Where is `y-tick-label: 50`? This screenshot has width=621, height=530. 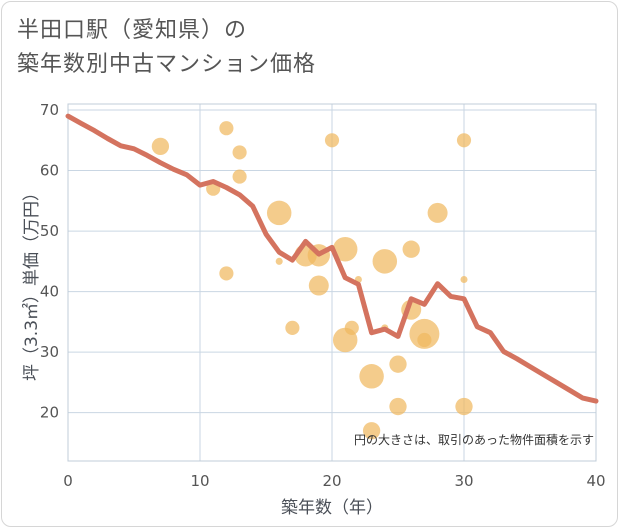
y-tick-label: 50 is located at coordinates (49, 231).